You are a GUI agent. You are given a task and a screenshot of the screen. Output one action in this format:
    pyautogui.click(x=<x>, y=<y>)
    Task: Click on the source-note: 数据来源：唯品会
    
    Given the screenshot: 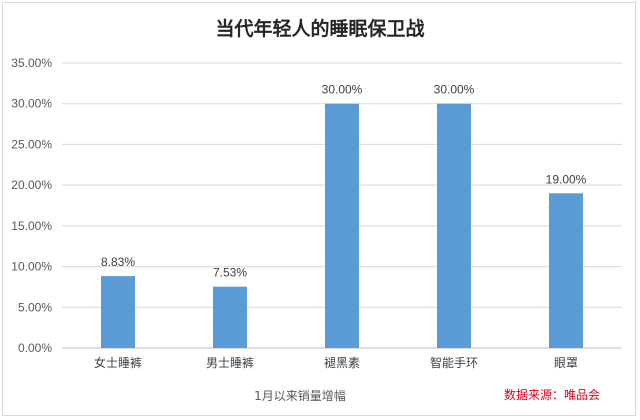 What is the action you would take?
    pyautogui.click(x=552, y=395)
    